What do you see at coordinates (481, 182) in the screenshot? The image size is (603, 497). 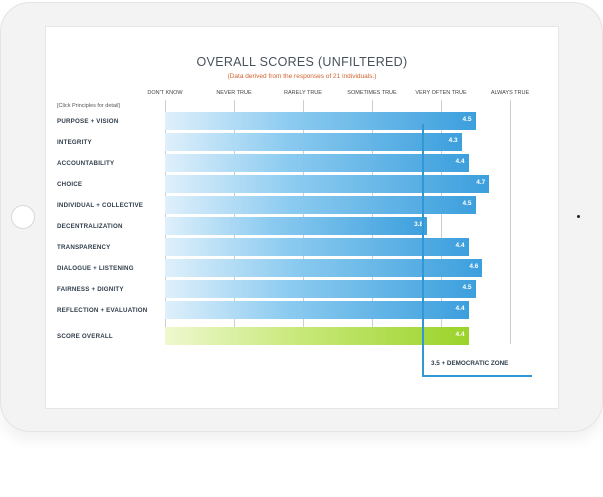 I see `bar-value-label: 4.7` at bounding box center [481, 182].